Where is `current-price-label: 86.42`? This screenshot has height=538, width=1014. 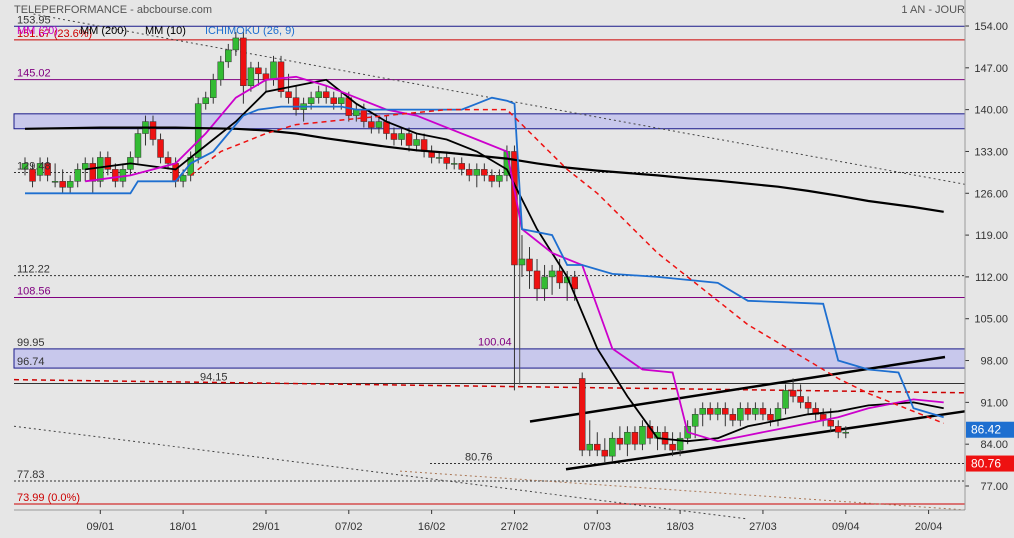
current-price-label: 86.42 is located at coordinates (986, 430).